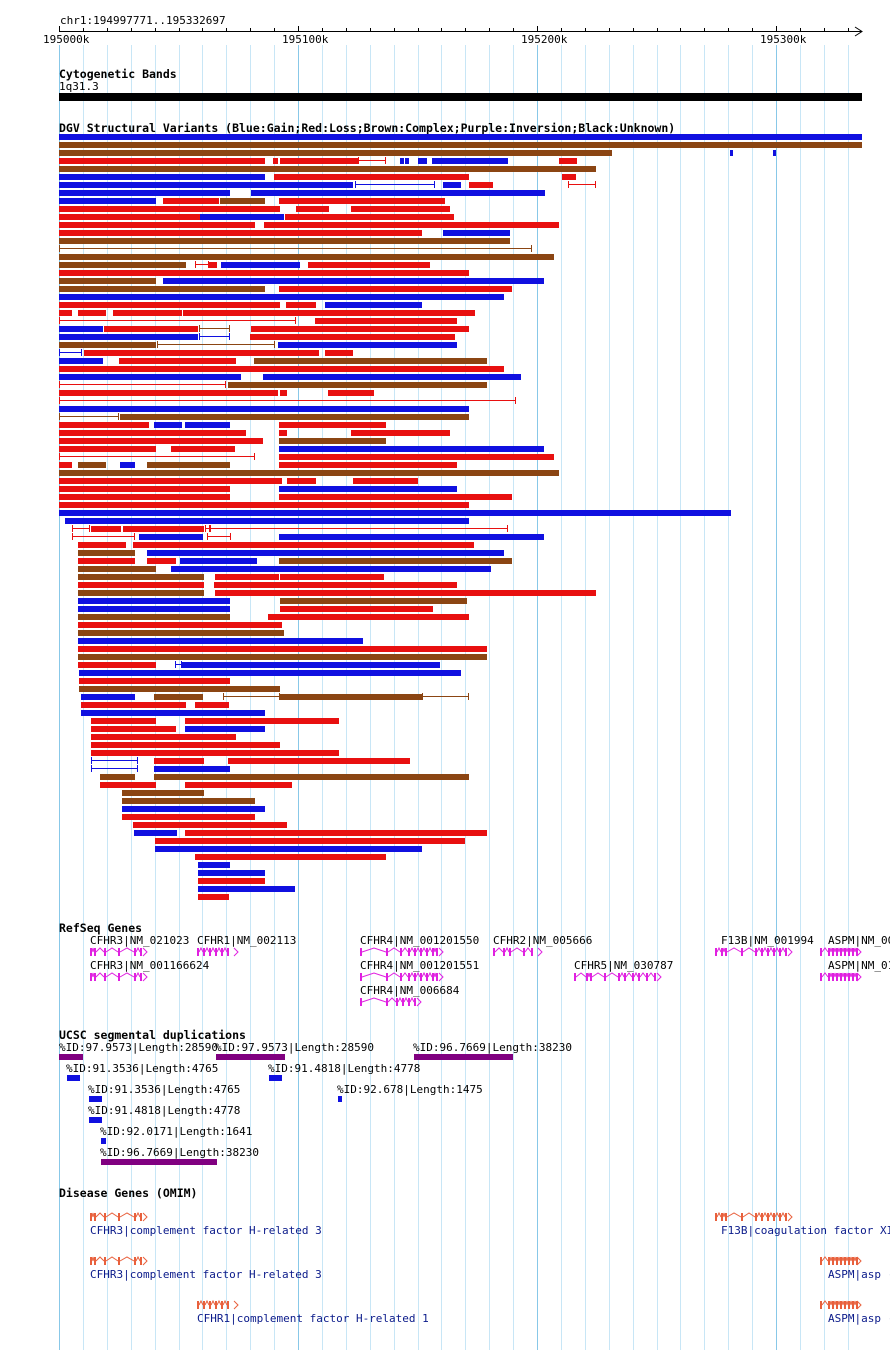 The height and width of the screenshot is (1350, 890). What do you see at coordinates (128, 1193) in the screenshot?
I see `omim-track-title: Disease Genes (OMIM)` at bounding box center [128, 1193].